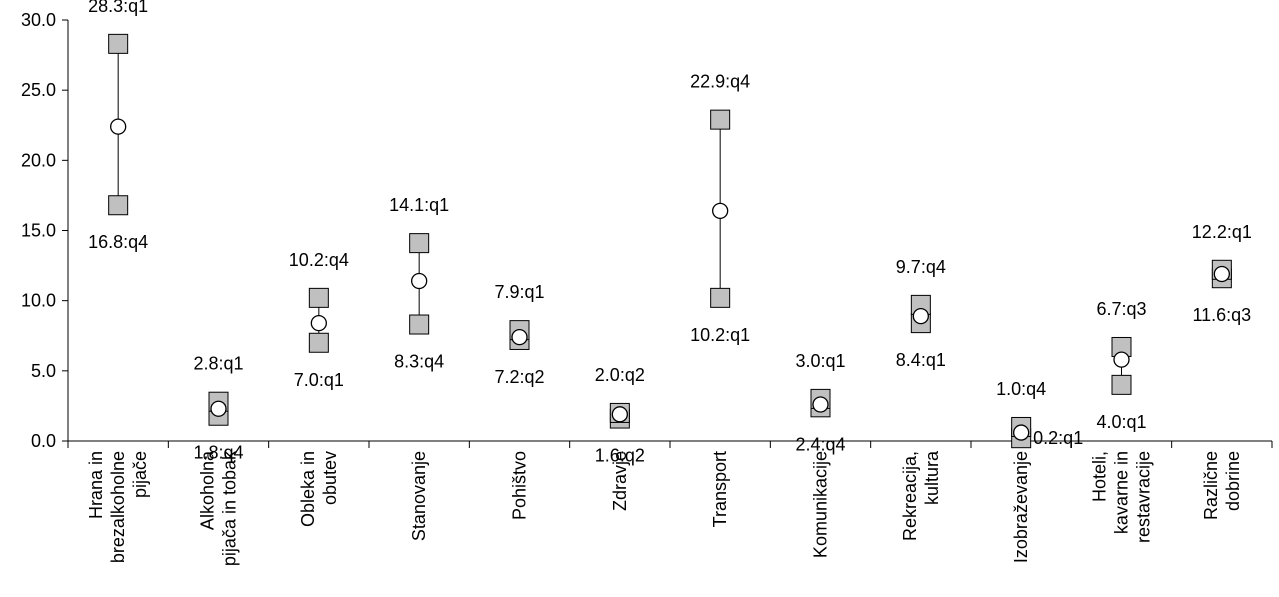  Describe the element at coordinates (921, 267) in the screenshot. I see `high-value-label: 9.7:q4` at that location.